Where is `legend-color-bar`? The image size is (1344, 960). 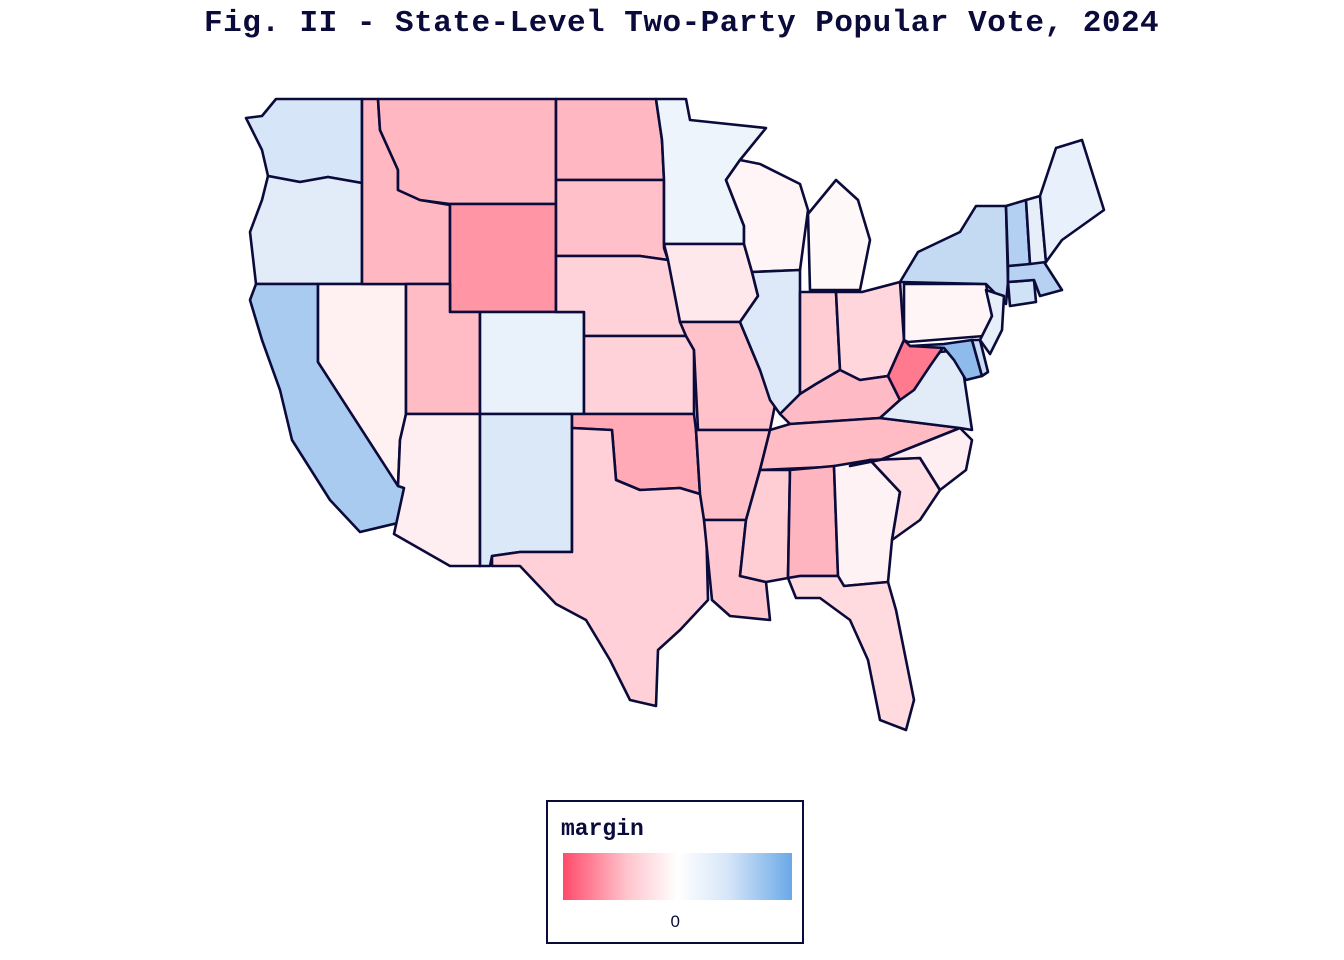
legend-color-bar is located at coordinates (677, 876).